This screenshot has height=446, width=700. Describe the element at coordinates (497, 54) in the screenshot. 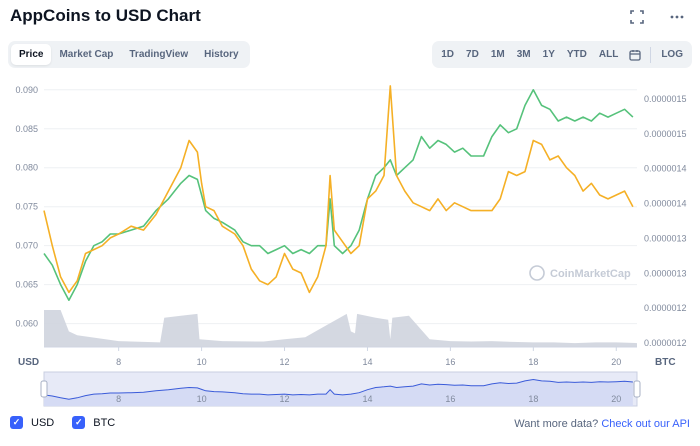

I see `range-1m: 1M` at that location.